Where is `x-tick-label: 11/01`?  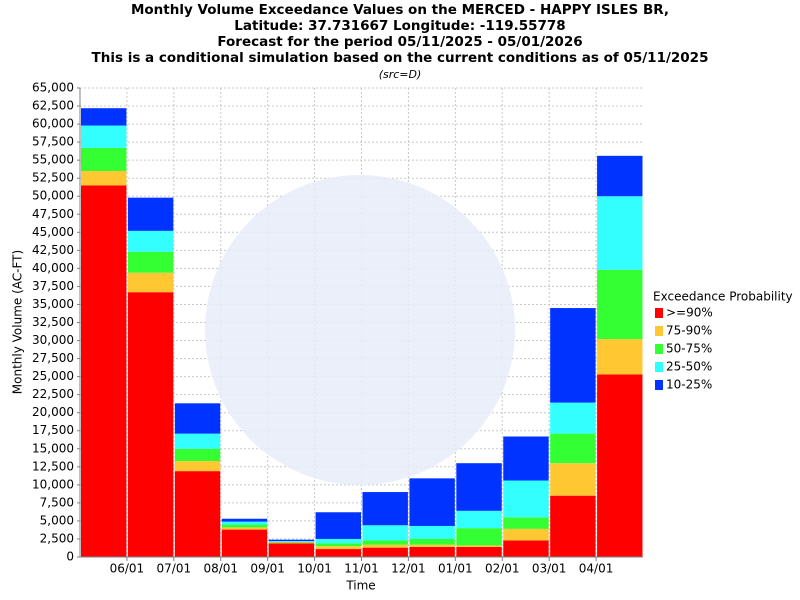
x-tick-label: 11/01 is located at coordinates (361, 569).